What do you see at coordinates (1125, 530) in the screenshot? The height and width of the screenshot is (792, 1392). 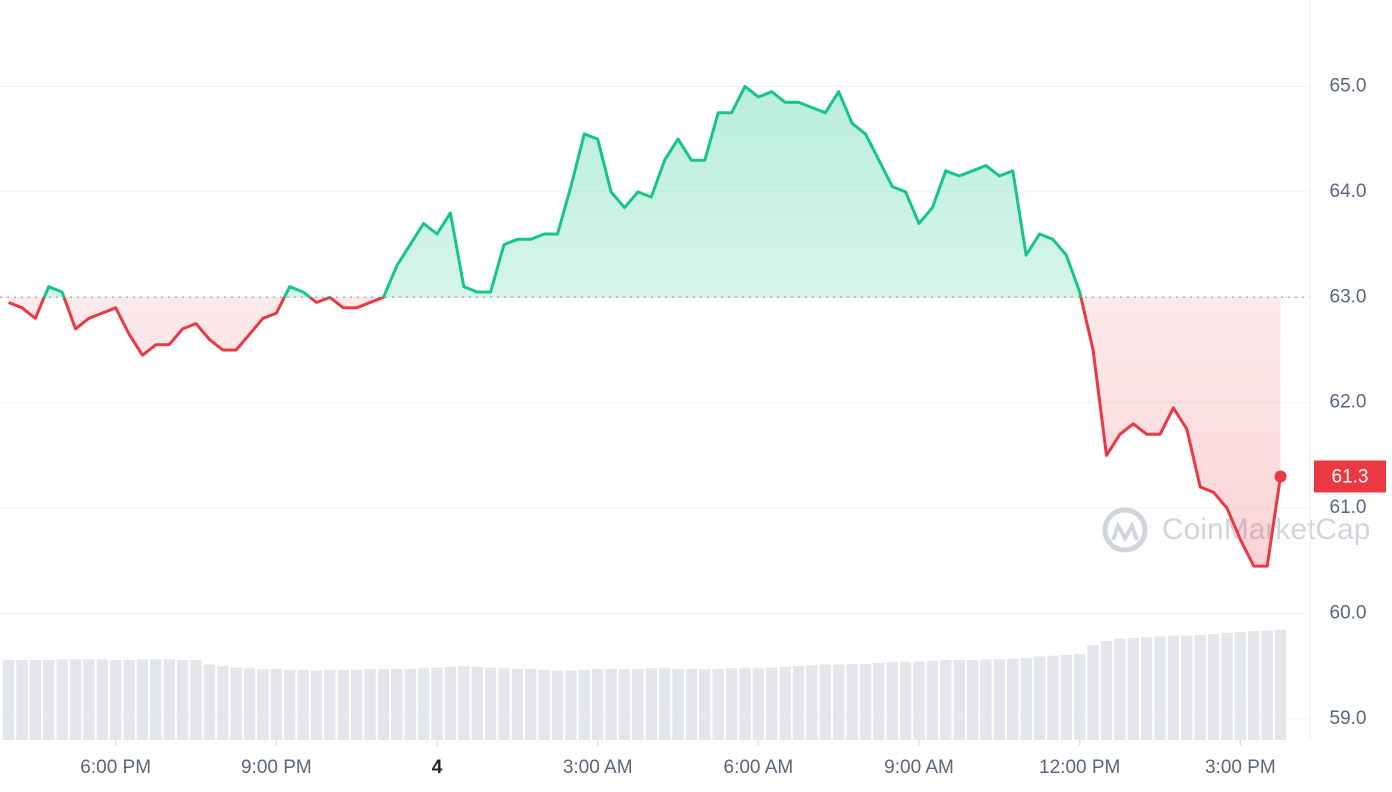 I see `watermark-logo` at bounding box center [1125, 530].